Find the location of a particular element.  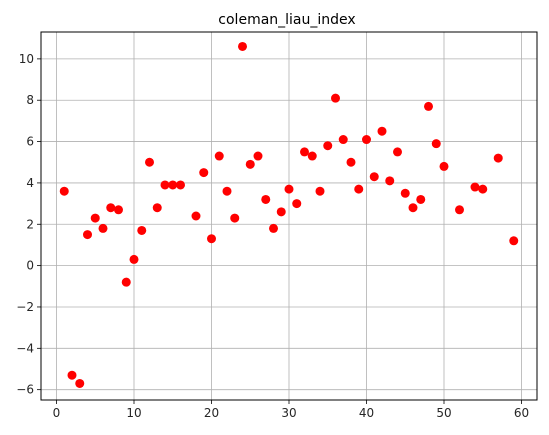

x-tick-label: 60 is located at coordinates (521, 413).